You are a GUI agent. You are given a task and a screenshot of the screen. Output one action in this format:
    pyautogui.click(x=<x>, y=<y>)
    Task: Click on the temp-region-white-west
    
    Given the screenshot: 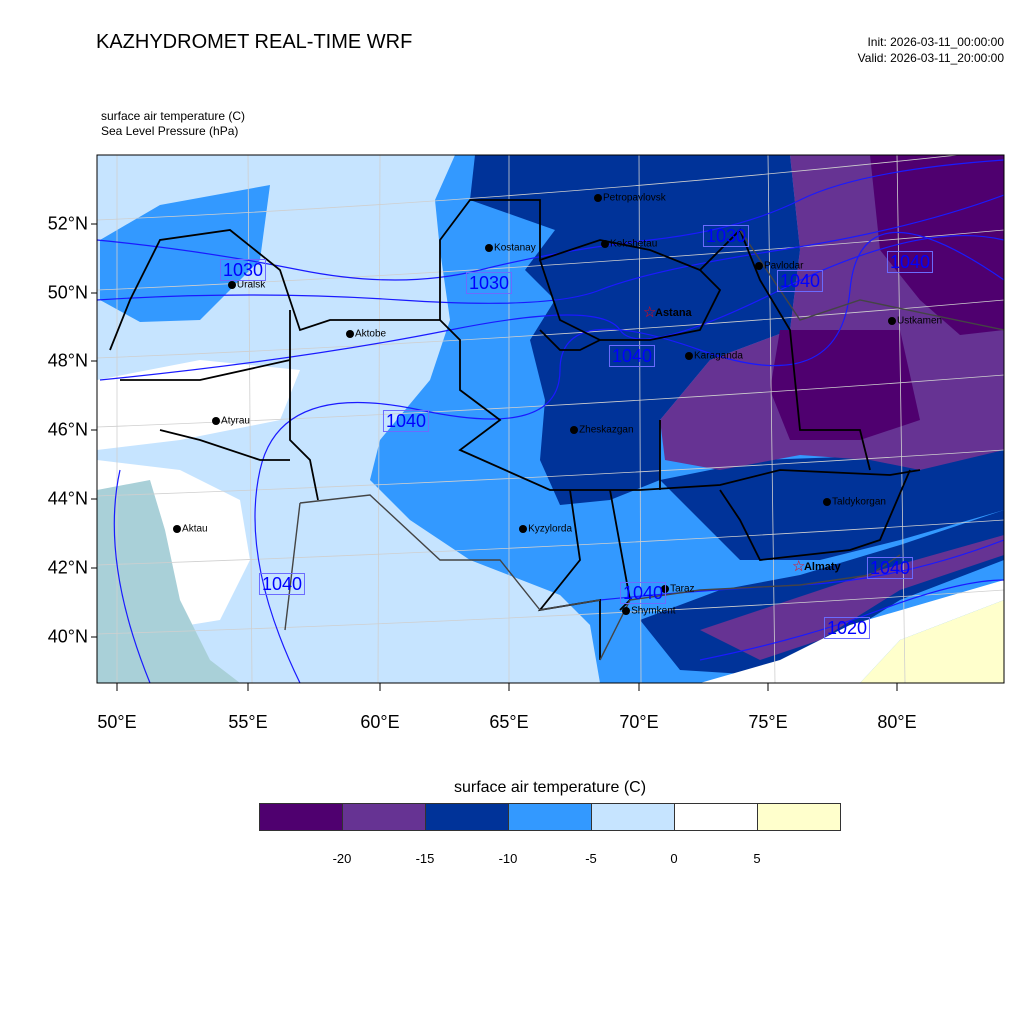 What is the action you would take?
    pyautogui.click(x=198, y=405)
    